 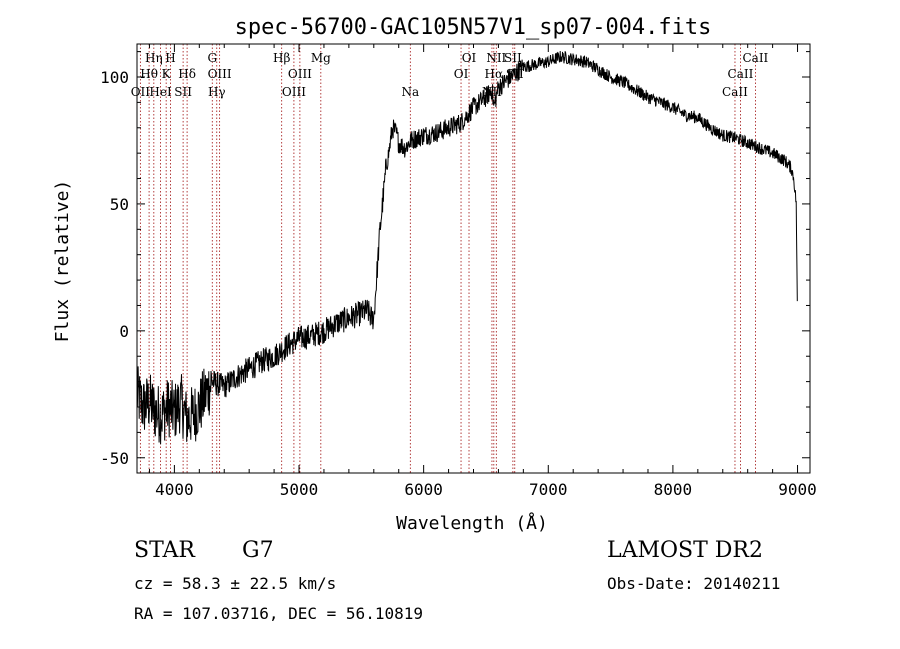 I want to click on line-label: Hη, so click(x=154, y=58).